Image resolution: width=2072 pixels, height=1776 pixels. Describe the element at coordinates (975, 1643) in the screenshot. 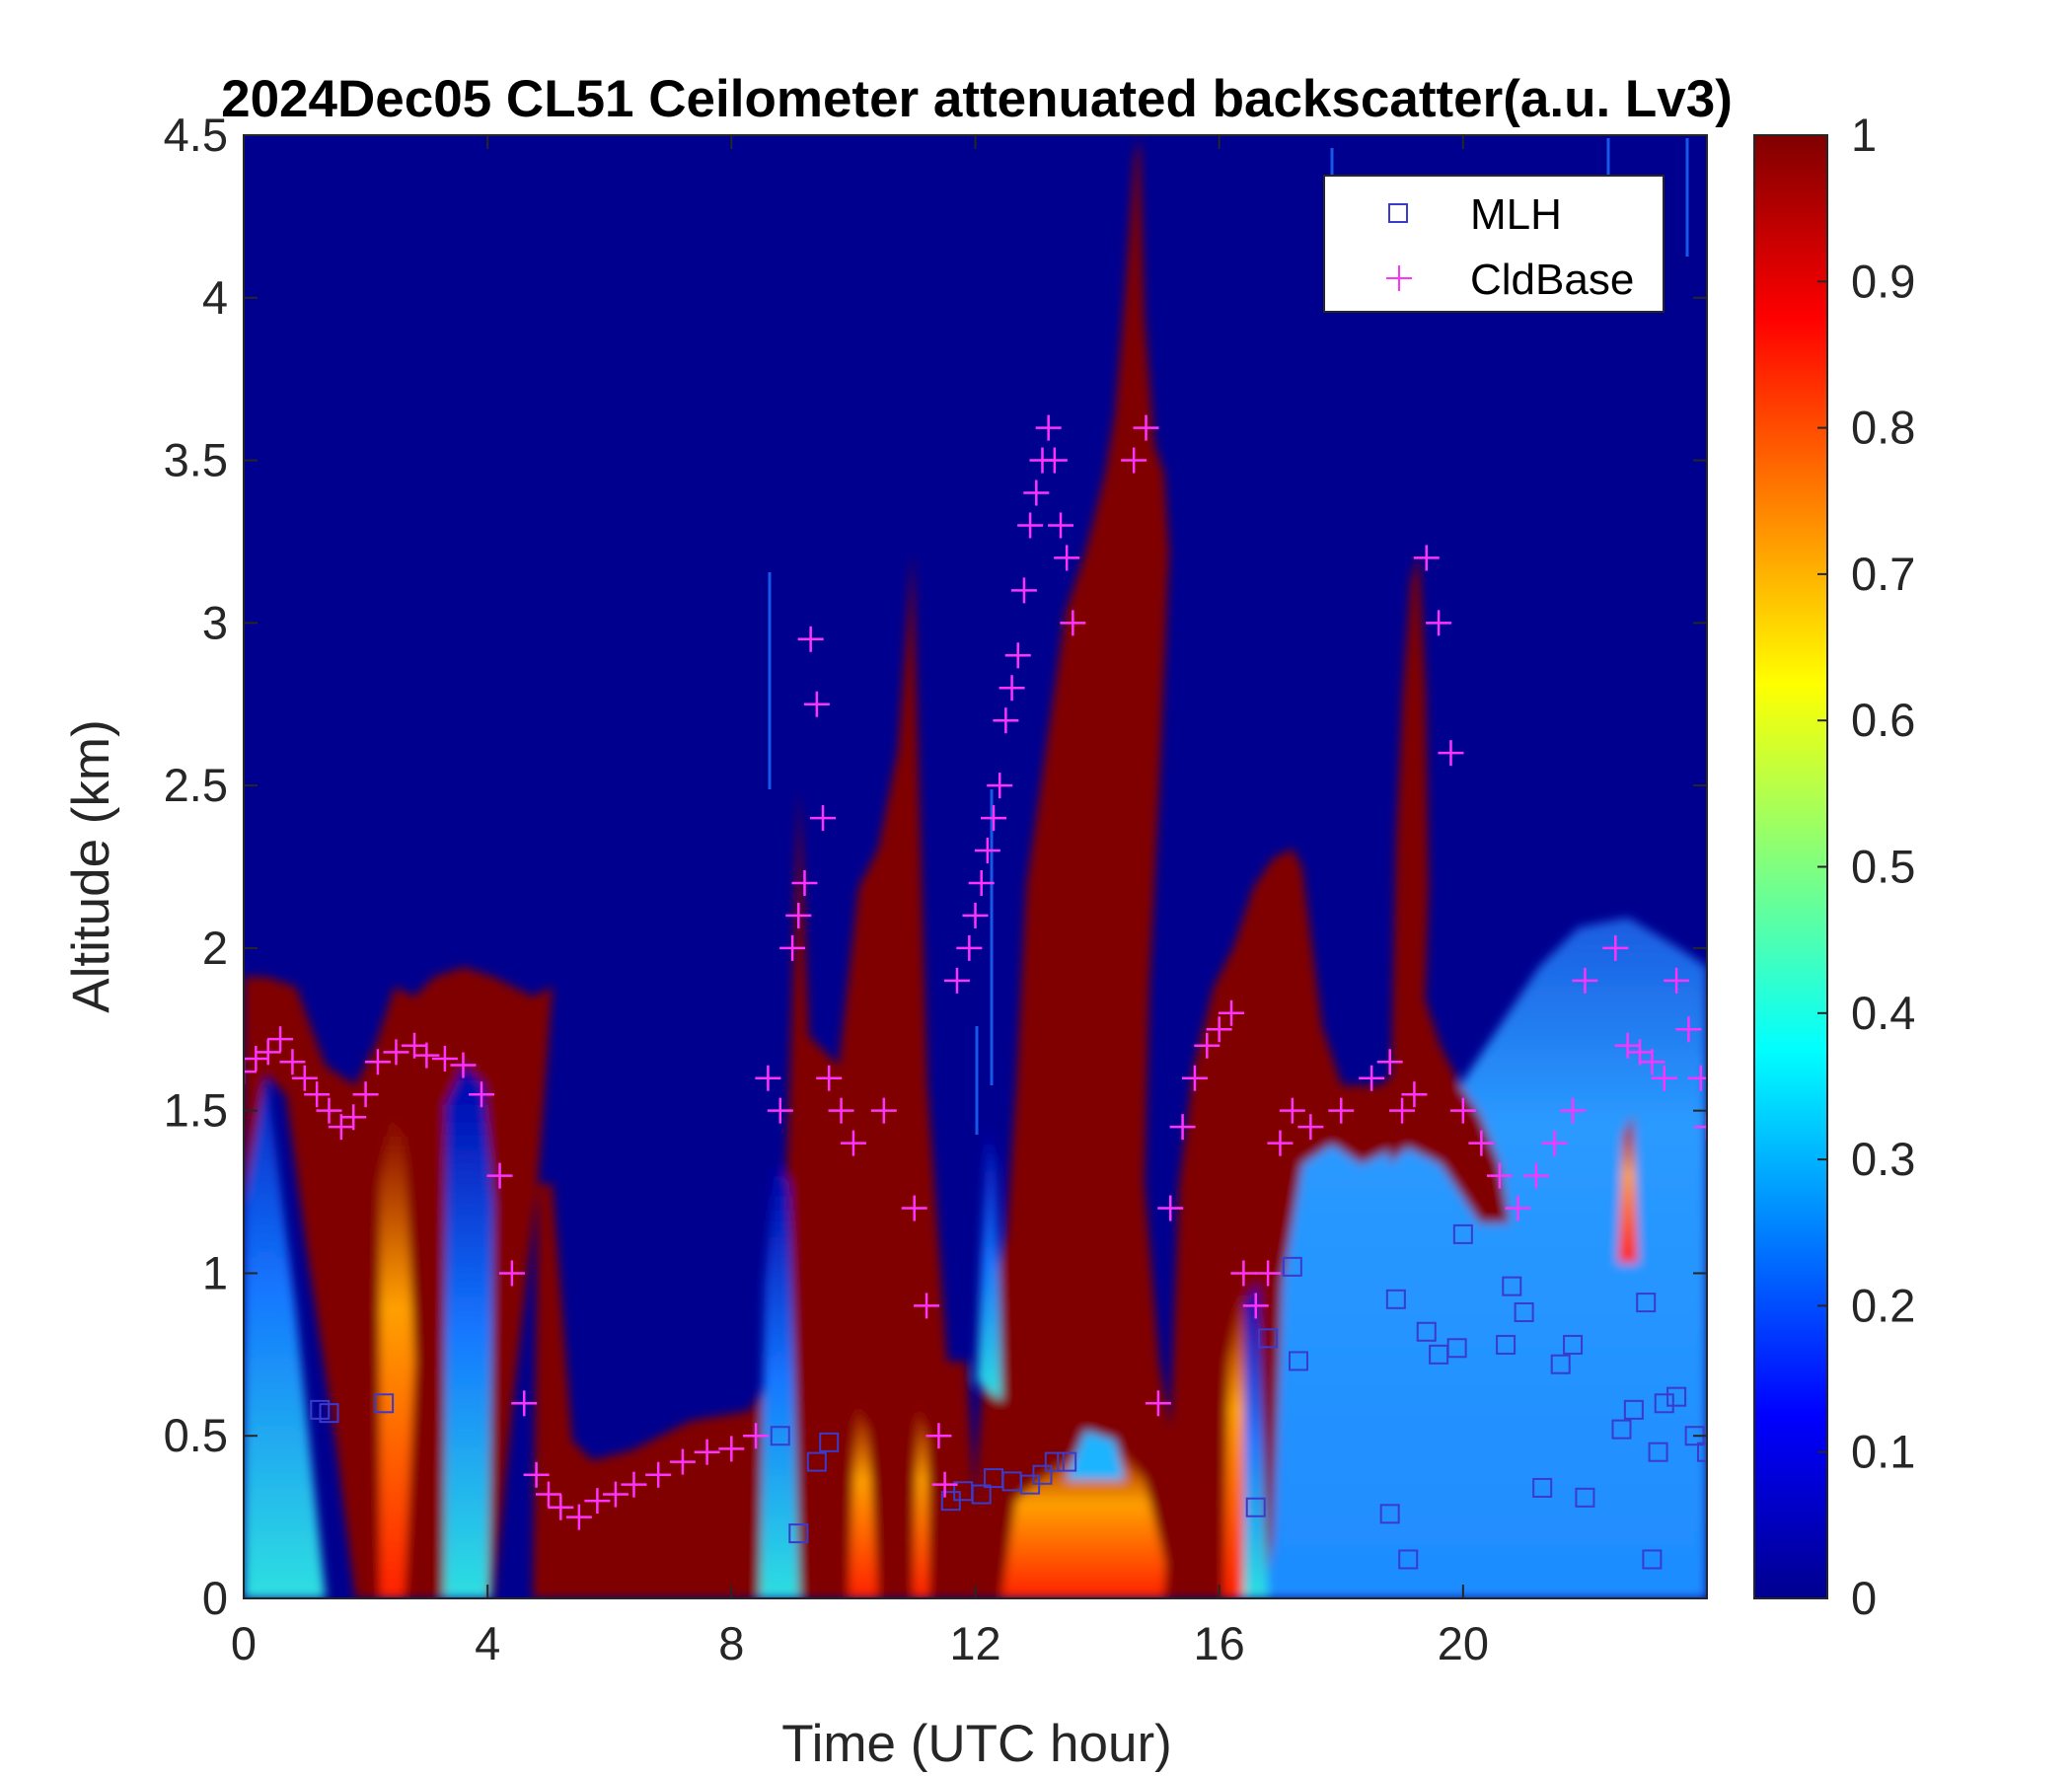

I see `x-tick-label: 12` at that location.